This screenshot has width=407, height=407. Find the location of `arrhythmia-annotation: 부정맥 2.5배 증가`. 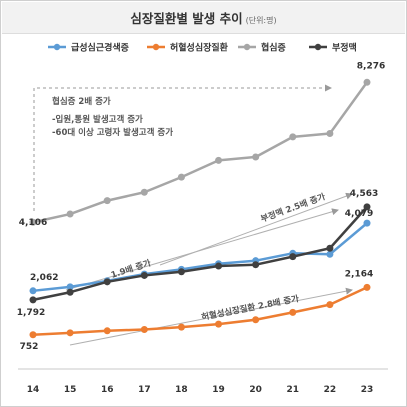

arrhythmia-annotation: 부정맥 2.5배 증가 is located at coordinates (293, 208).